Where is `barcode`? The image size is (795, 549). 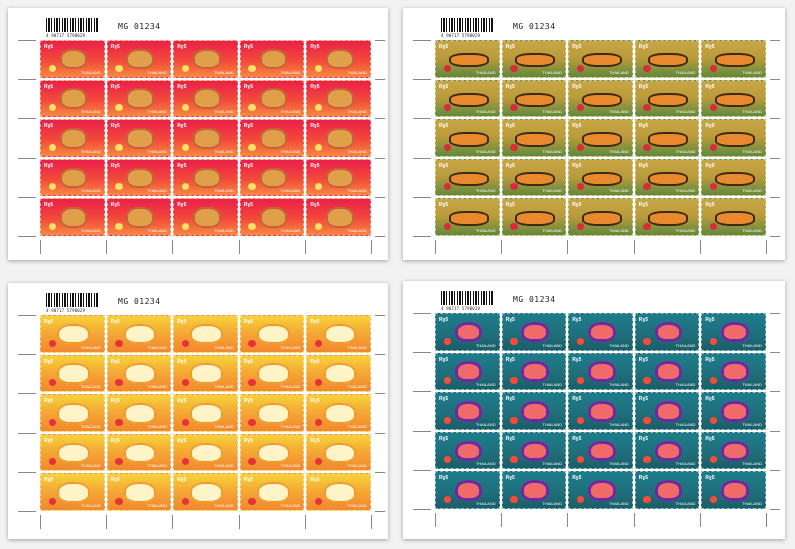
barcode is located at coordinates (72, 300).